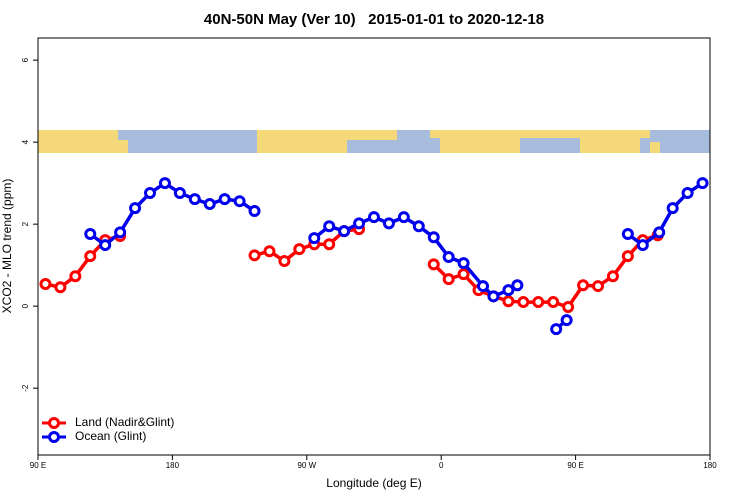  Describe the element at coordinates (25, 59) in the screenshot. I see `y-tick-label: 6` at that location.